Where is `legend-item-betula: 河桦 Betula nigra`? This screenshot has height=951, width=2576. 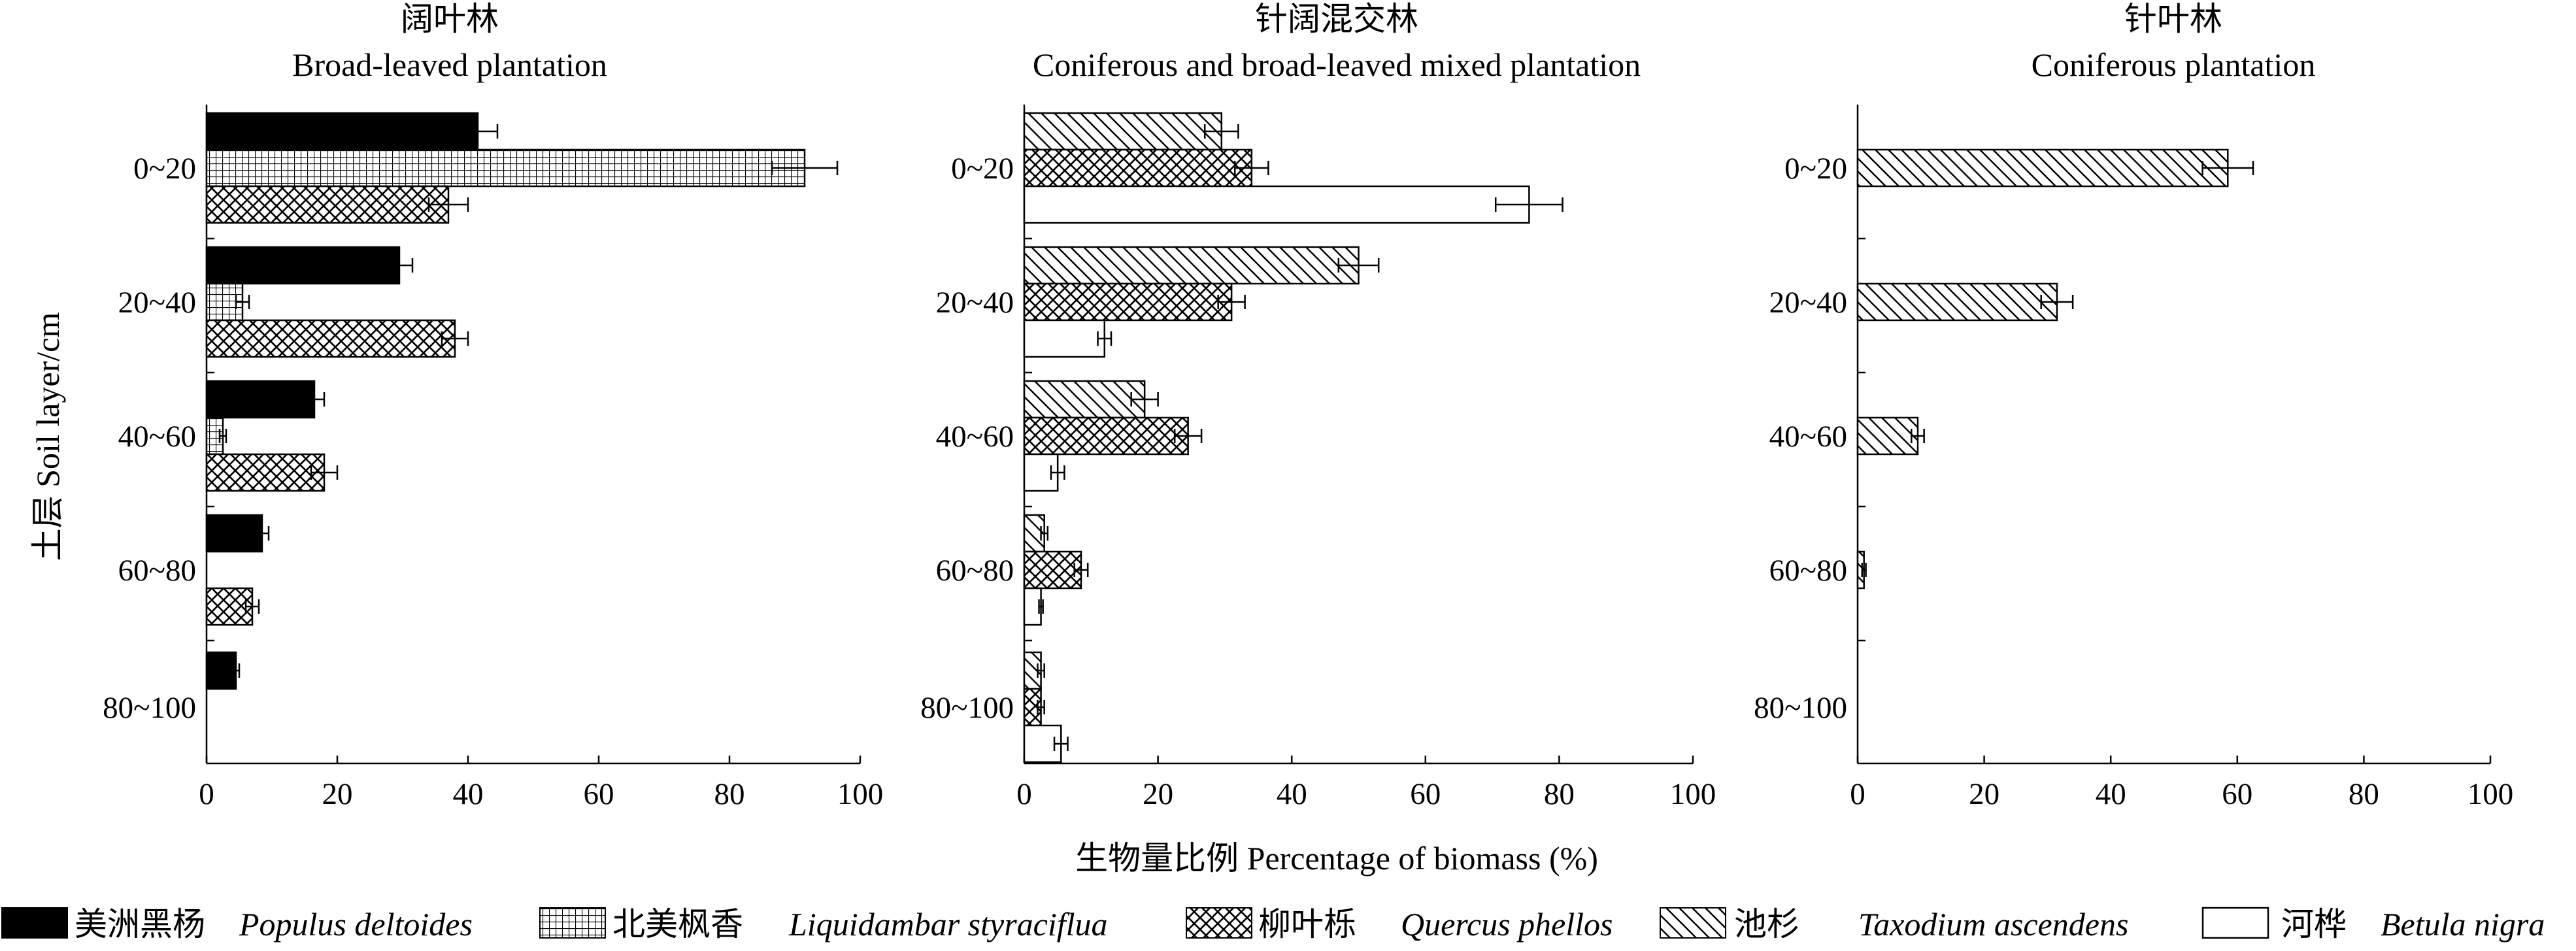 legend-item-betula: 河桦 Betula nigra is located at coordinates (2373, 924).